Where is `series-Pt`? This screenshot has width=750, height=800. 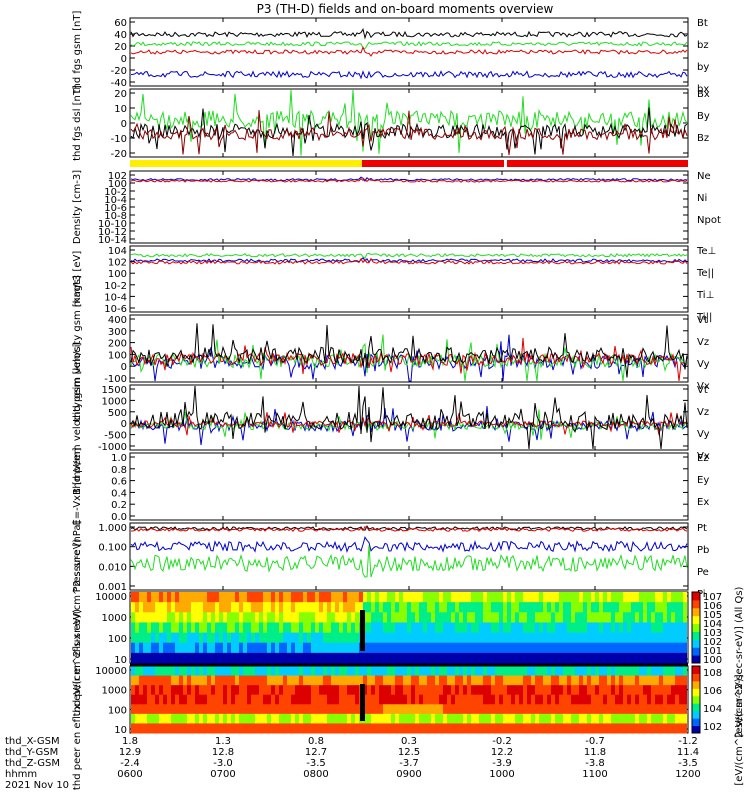
series-Pt is located at coordinates (409, 528).